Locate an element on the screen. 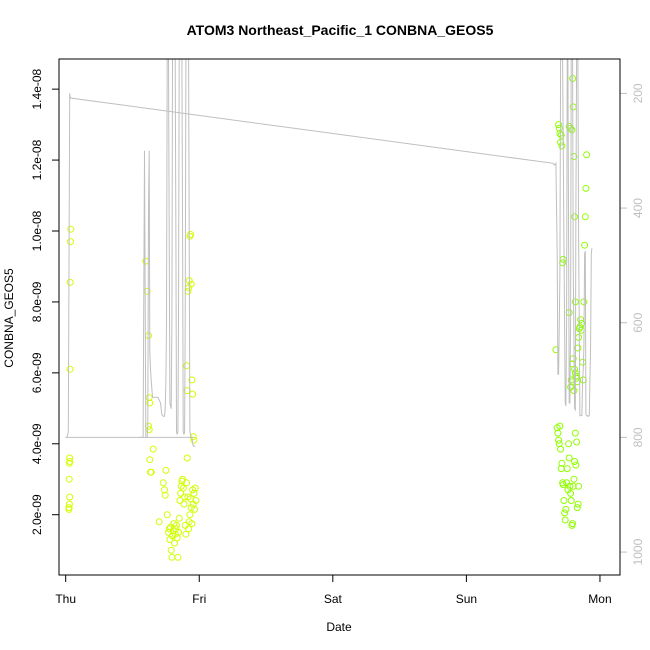 Image resolution: width=650 pixels, height=650 pixels. x-tick-label: Sun is located at coordinates (466, 599).